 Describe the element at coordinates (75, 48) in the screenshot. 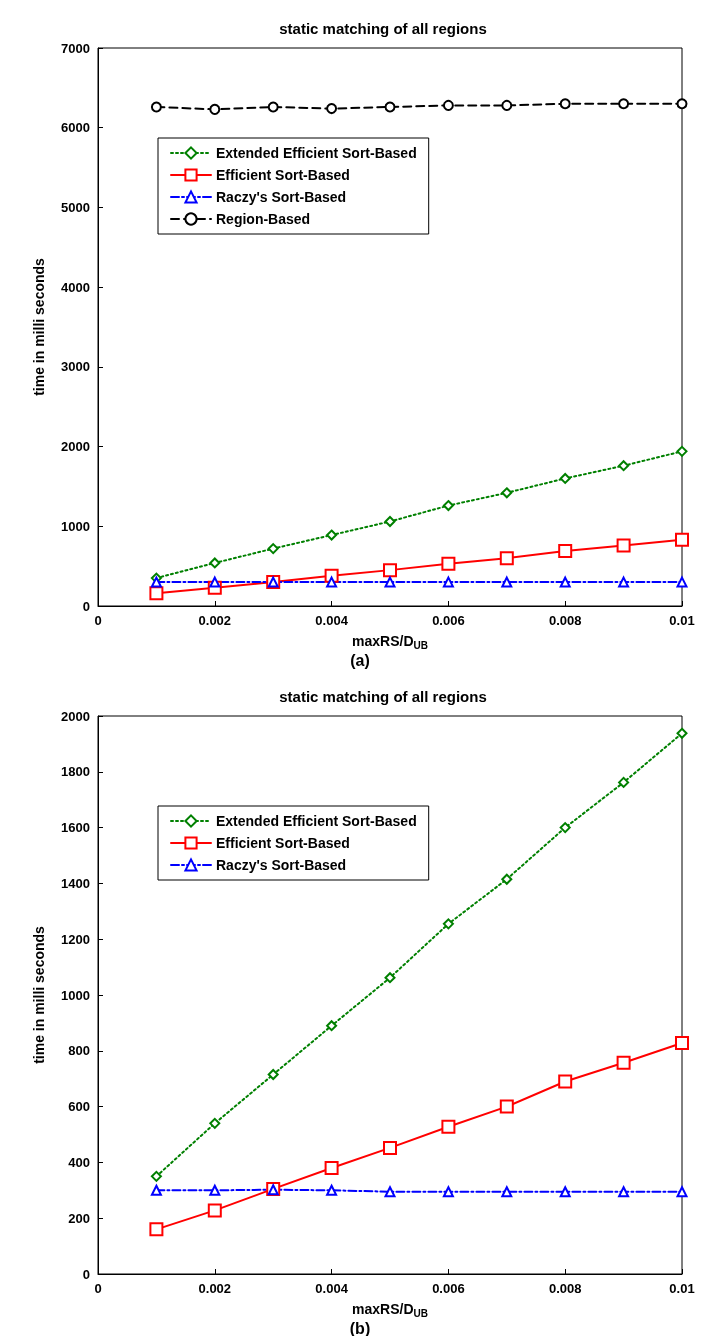

I see `y-tick-label: 7000` at that location.